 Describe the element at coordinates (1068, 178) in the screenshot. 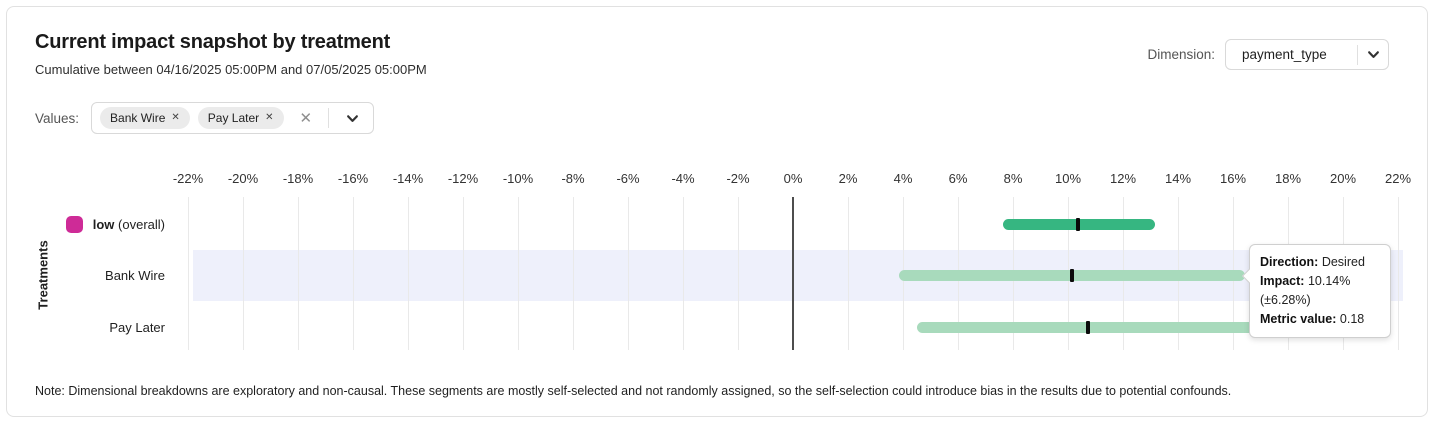

I see `x-tick-label: 10%` at that location.